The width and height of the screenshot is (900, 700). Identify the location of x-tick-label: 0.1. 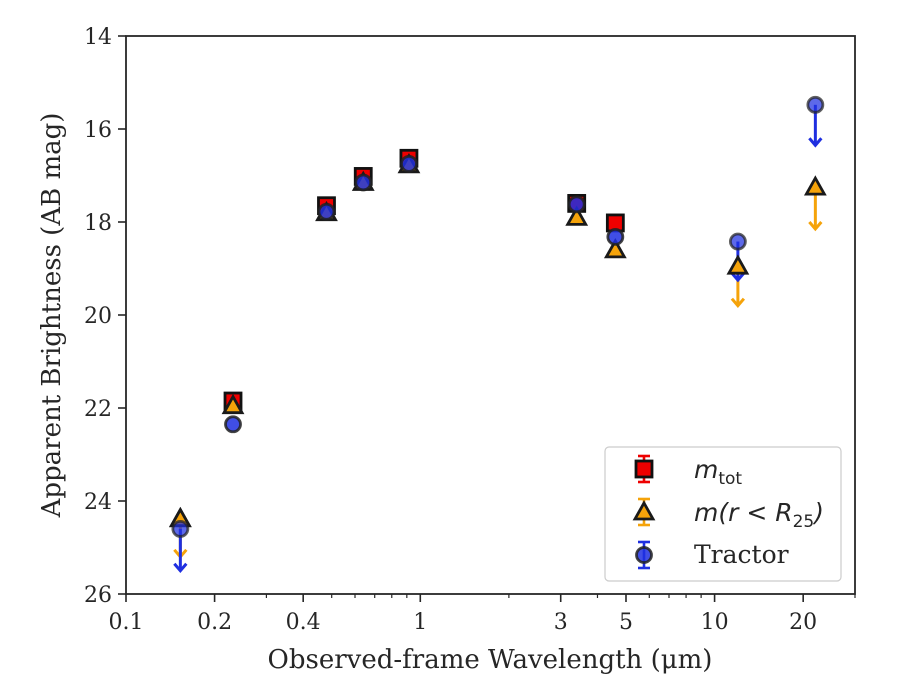
(126, 622).